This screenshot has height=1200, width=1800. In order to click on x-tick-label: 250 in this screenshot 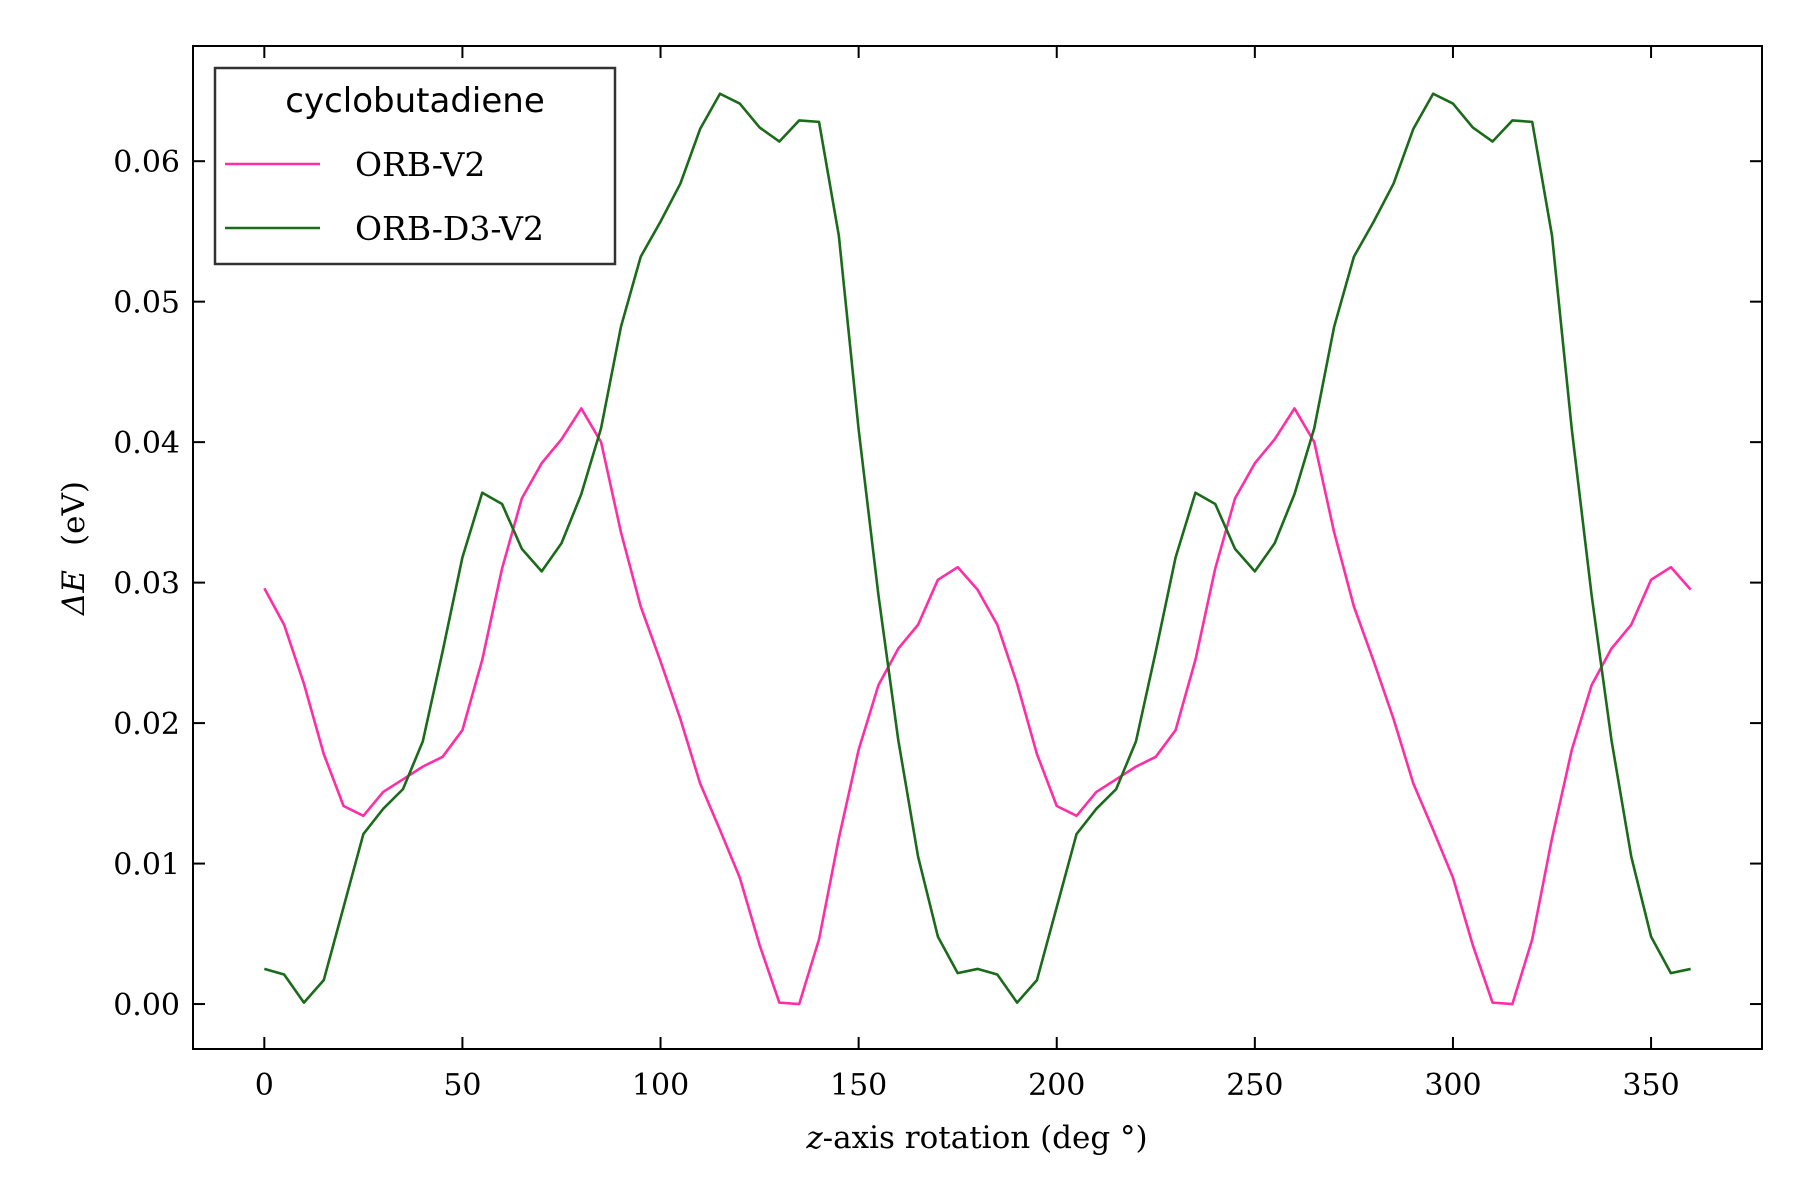, I will do `click(1254, 1085)`.